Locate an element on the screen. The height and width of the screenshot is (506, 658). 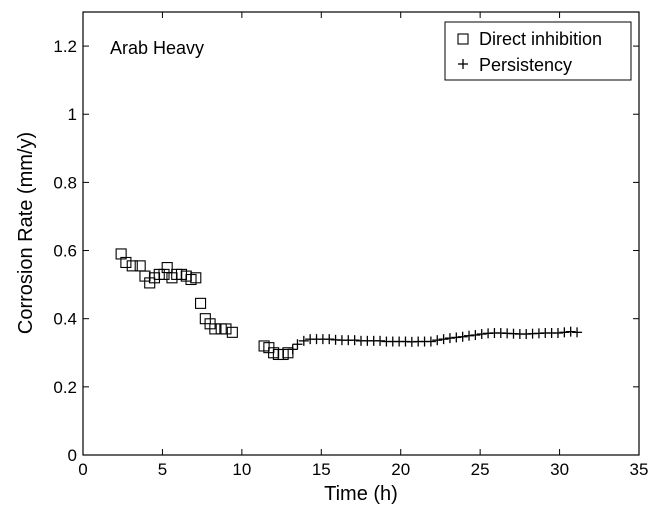
y-tick-label: 0 is located at coordinates (72, 455).